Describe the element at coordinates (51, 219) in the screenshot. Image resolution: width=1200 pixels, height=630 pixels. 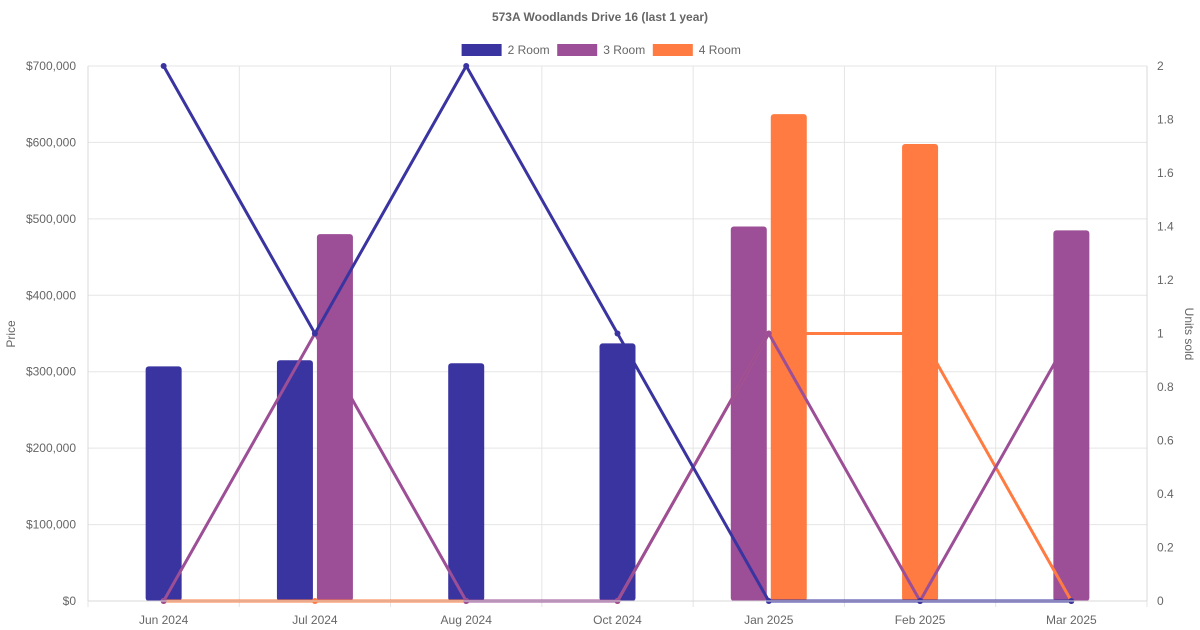
I see `y-tick-label: $500,000` at that location.